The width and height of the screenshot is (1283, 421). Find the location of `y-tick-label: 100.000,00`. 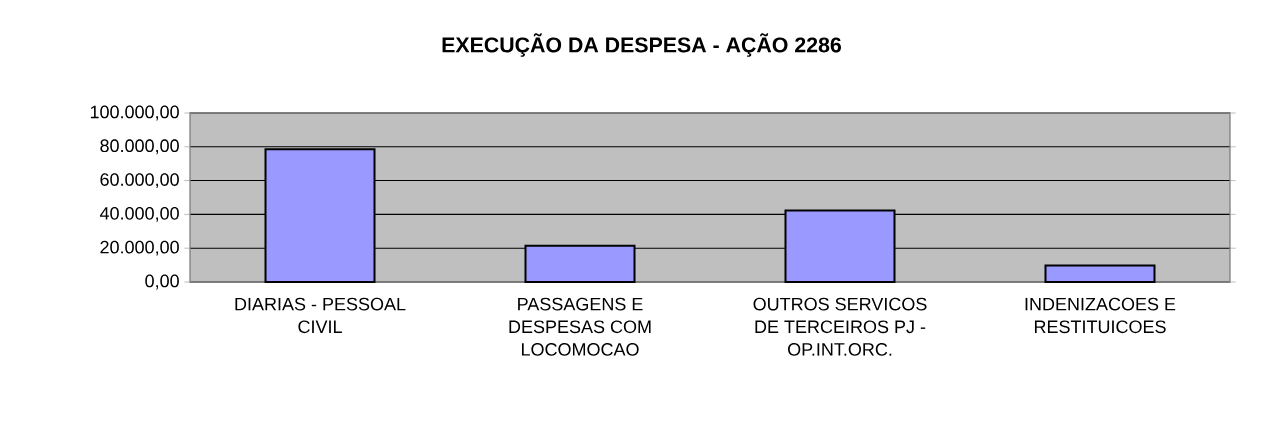

y-tick-label: 100.000,00 is located at coordinates (134, 113).